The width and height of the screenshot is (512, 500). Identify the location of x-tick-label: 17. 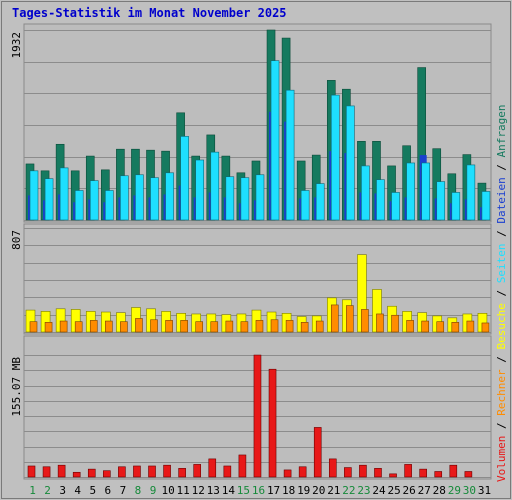
(273, 490).